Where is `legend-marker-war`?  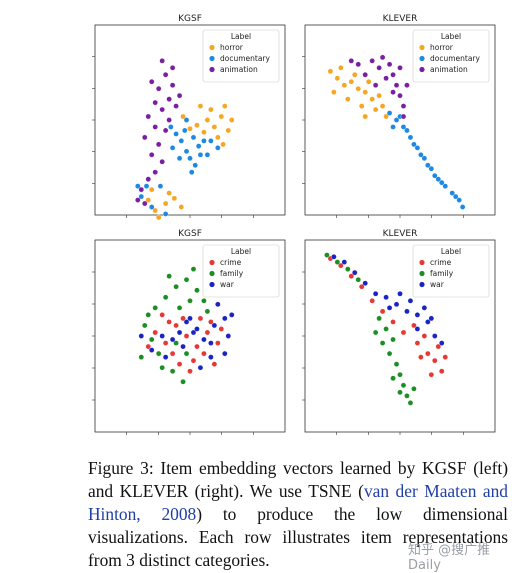 legend-marker-war is located at coordinates (422, 284).